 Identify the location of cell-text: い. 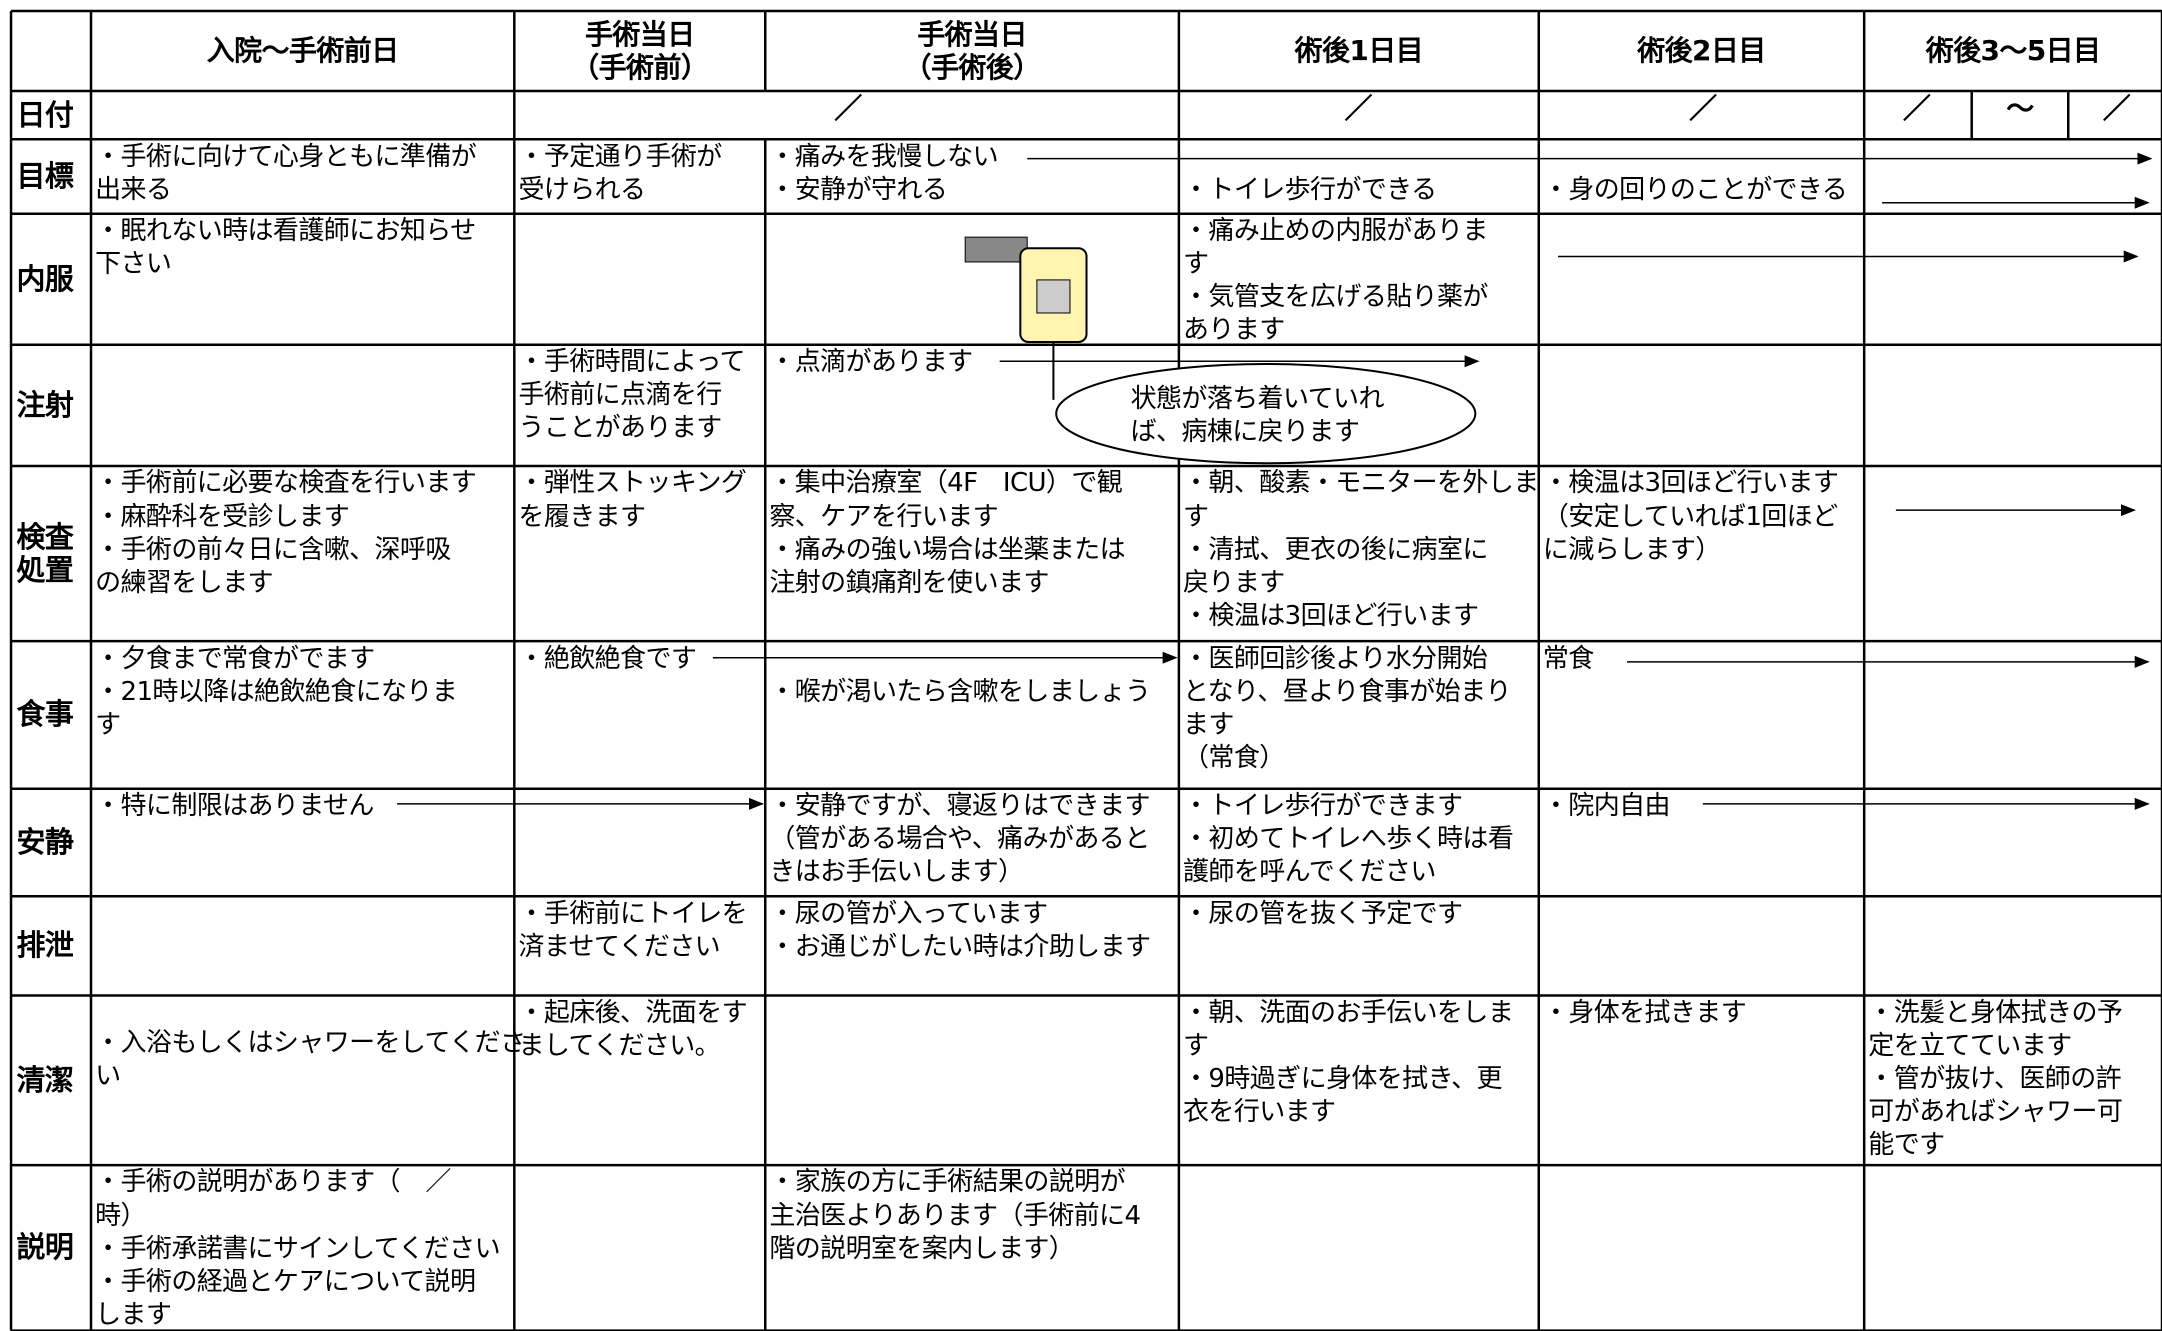
(108, 1075).